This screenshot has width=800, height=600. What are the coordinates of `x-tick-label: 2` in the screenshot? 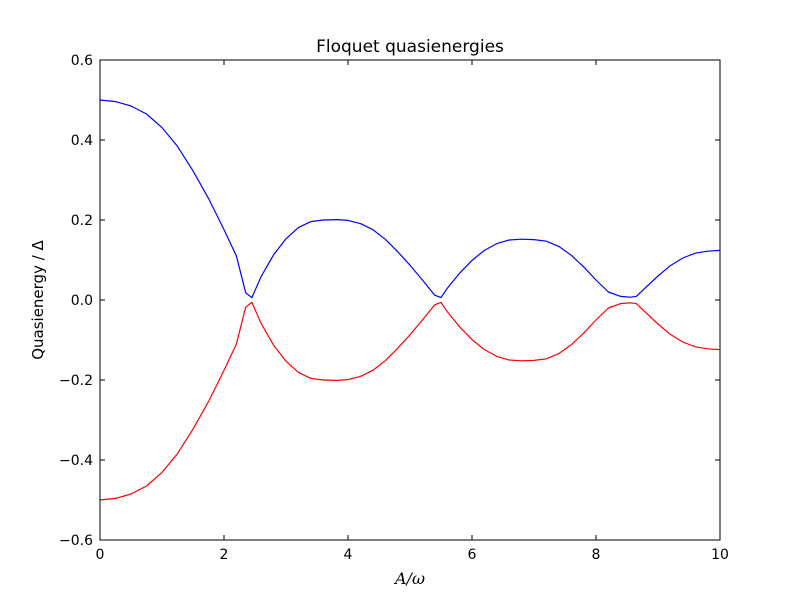 It's located at (224, 555).